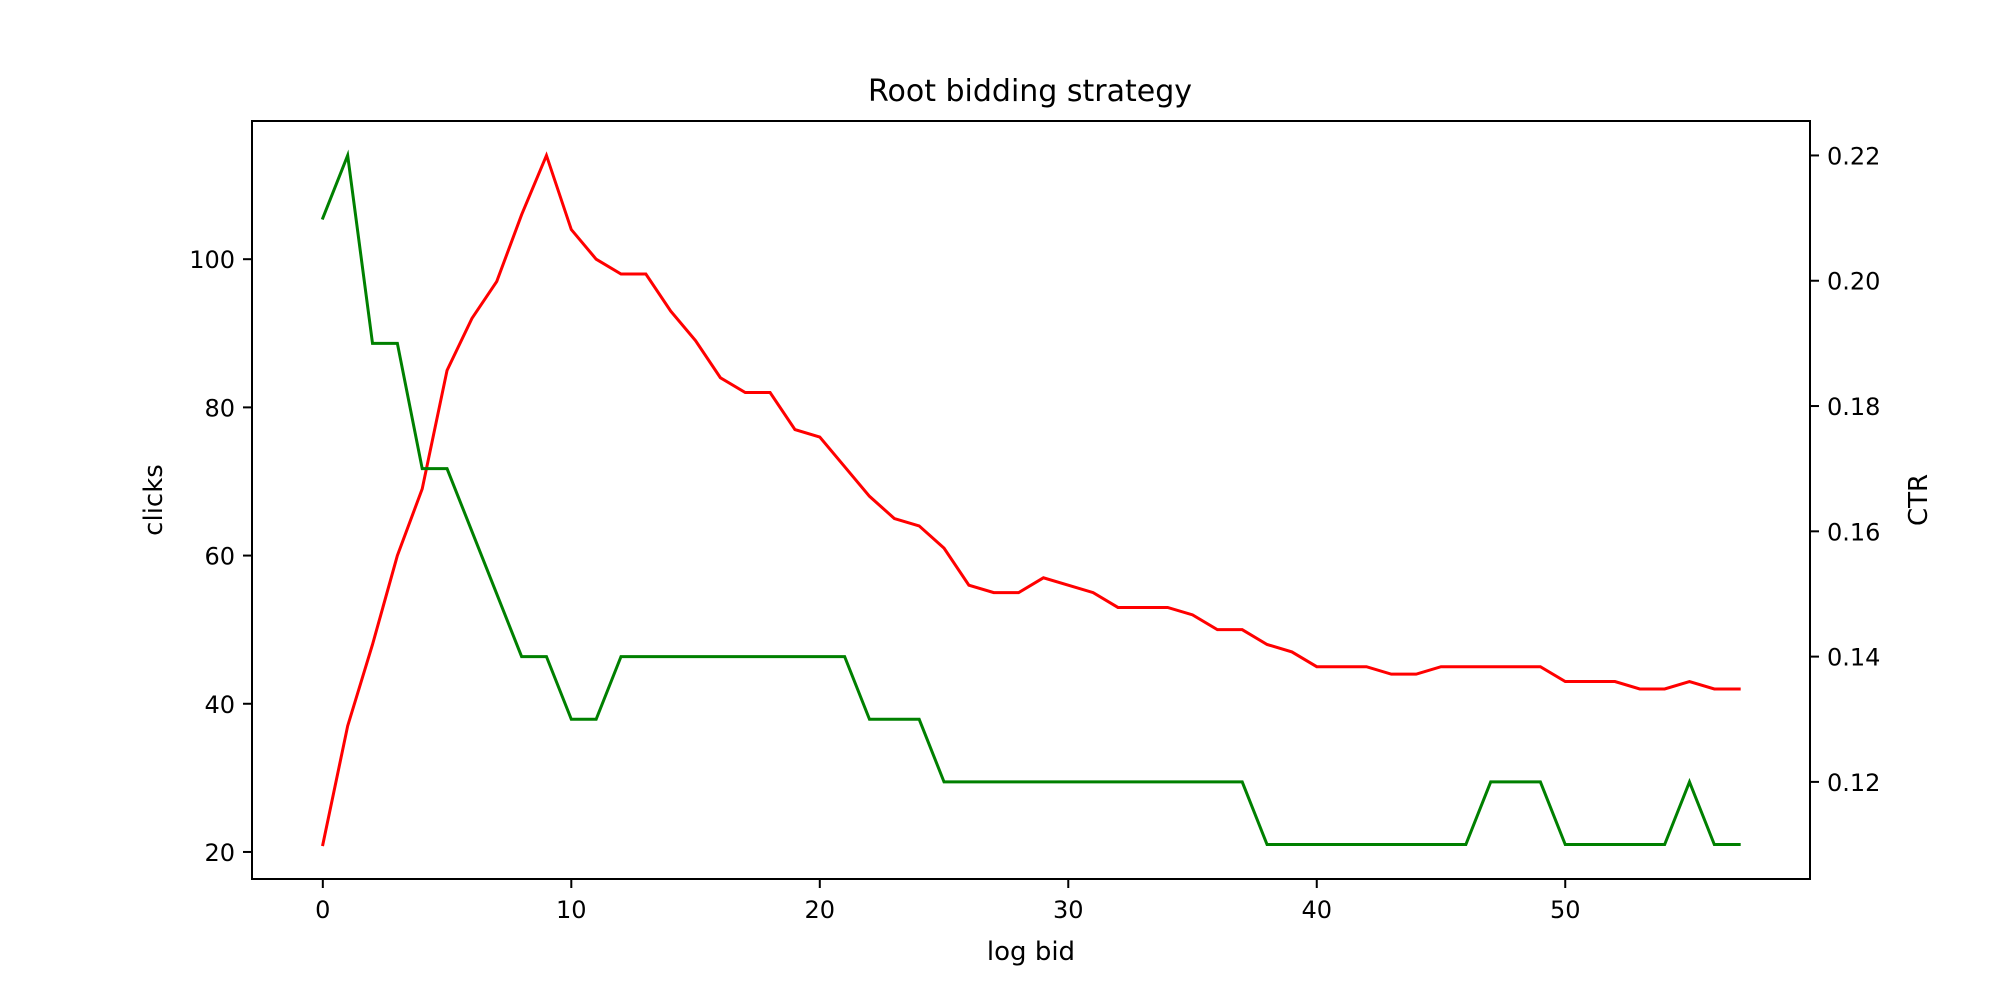 This screenshot has width=2000, height=1000. Describe the element at coordinates (154, 500) in the screenshot. I see `y-left-axis-label: clicks` at that location.